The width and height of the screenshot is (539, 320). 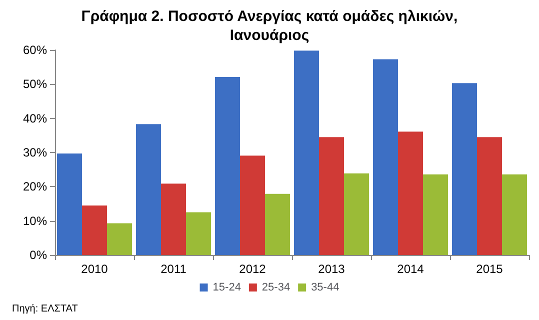 What do you see at coordinates (35, 153) in the screenshot?
I see `y-tick-label: 30%` at bounding box center [35, 153].